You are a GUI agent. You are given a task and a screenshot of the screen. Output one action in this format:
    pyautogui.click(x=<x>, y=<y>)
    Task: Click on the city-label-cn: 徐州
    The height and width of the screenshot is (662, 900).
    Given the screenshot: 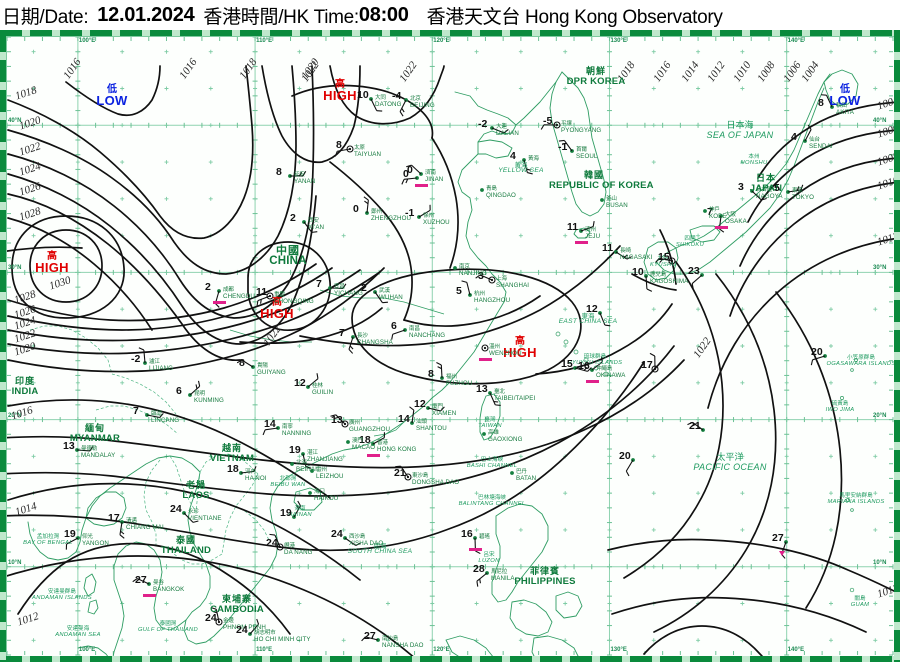 What is the action you would take?
    pyautogui.click(x=428, y=216)
    